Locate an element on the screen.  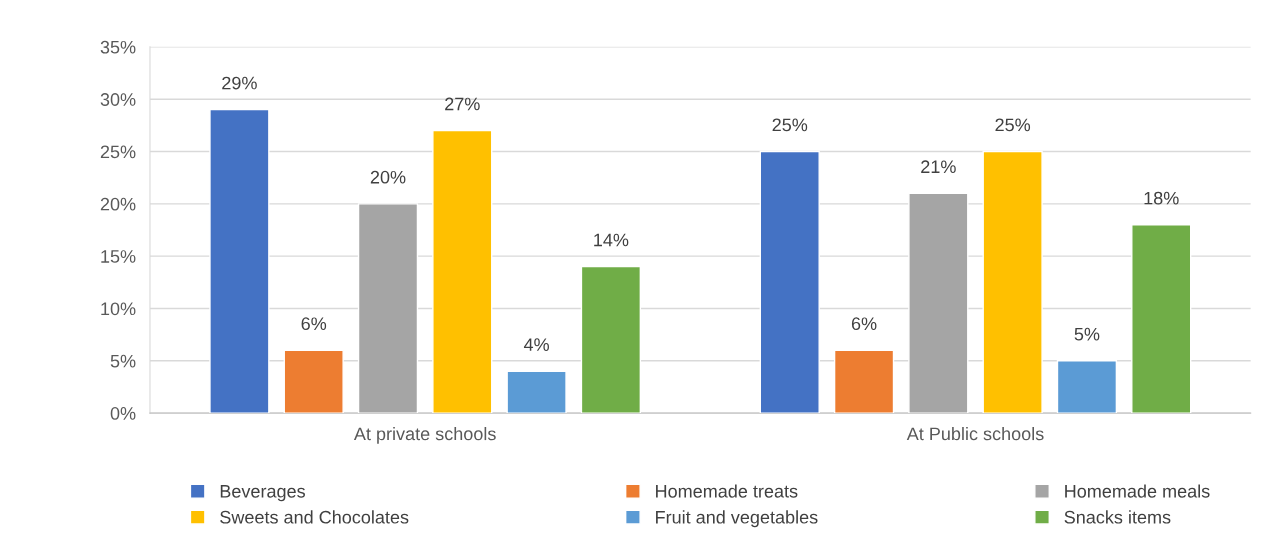
y-tick-label: 10% is located at coordinates (118, 309).